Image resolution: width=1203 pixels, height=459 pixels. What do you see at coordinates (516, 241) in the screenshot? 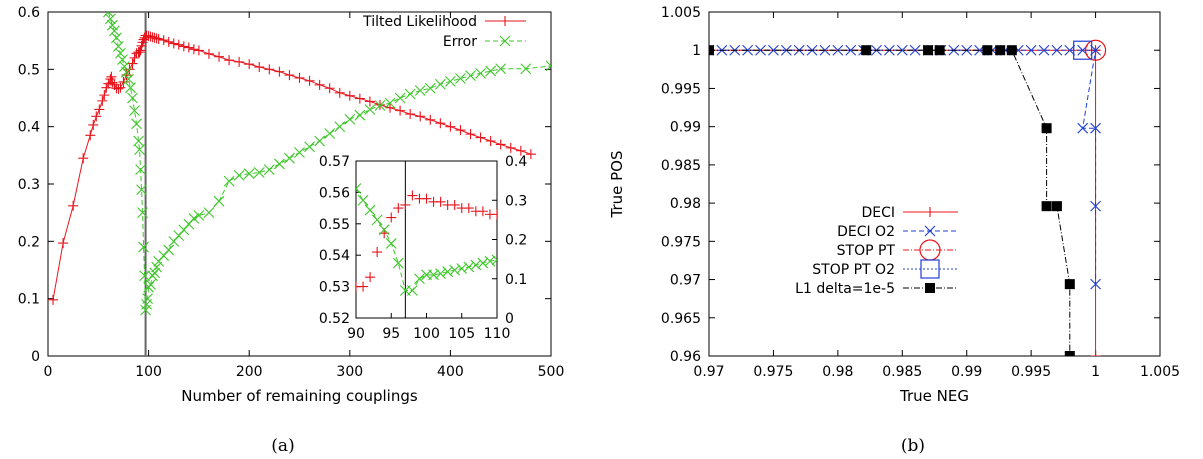
I see `inset-y2-tick-label: 0.2` at bounding box center [516, 241].